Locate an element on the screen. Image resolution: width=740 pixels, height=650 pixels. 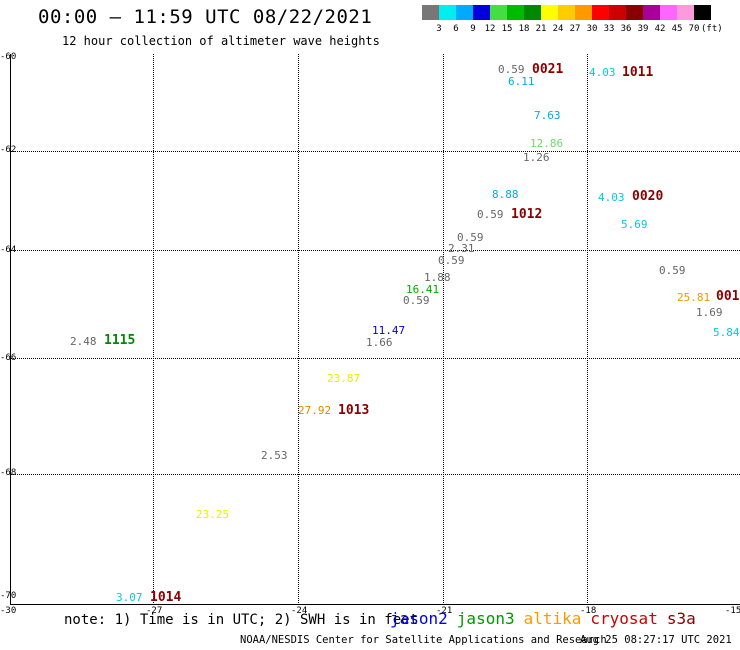
wave-height-label: 8.88 is located at coordinates (505, 194).